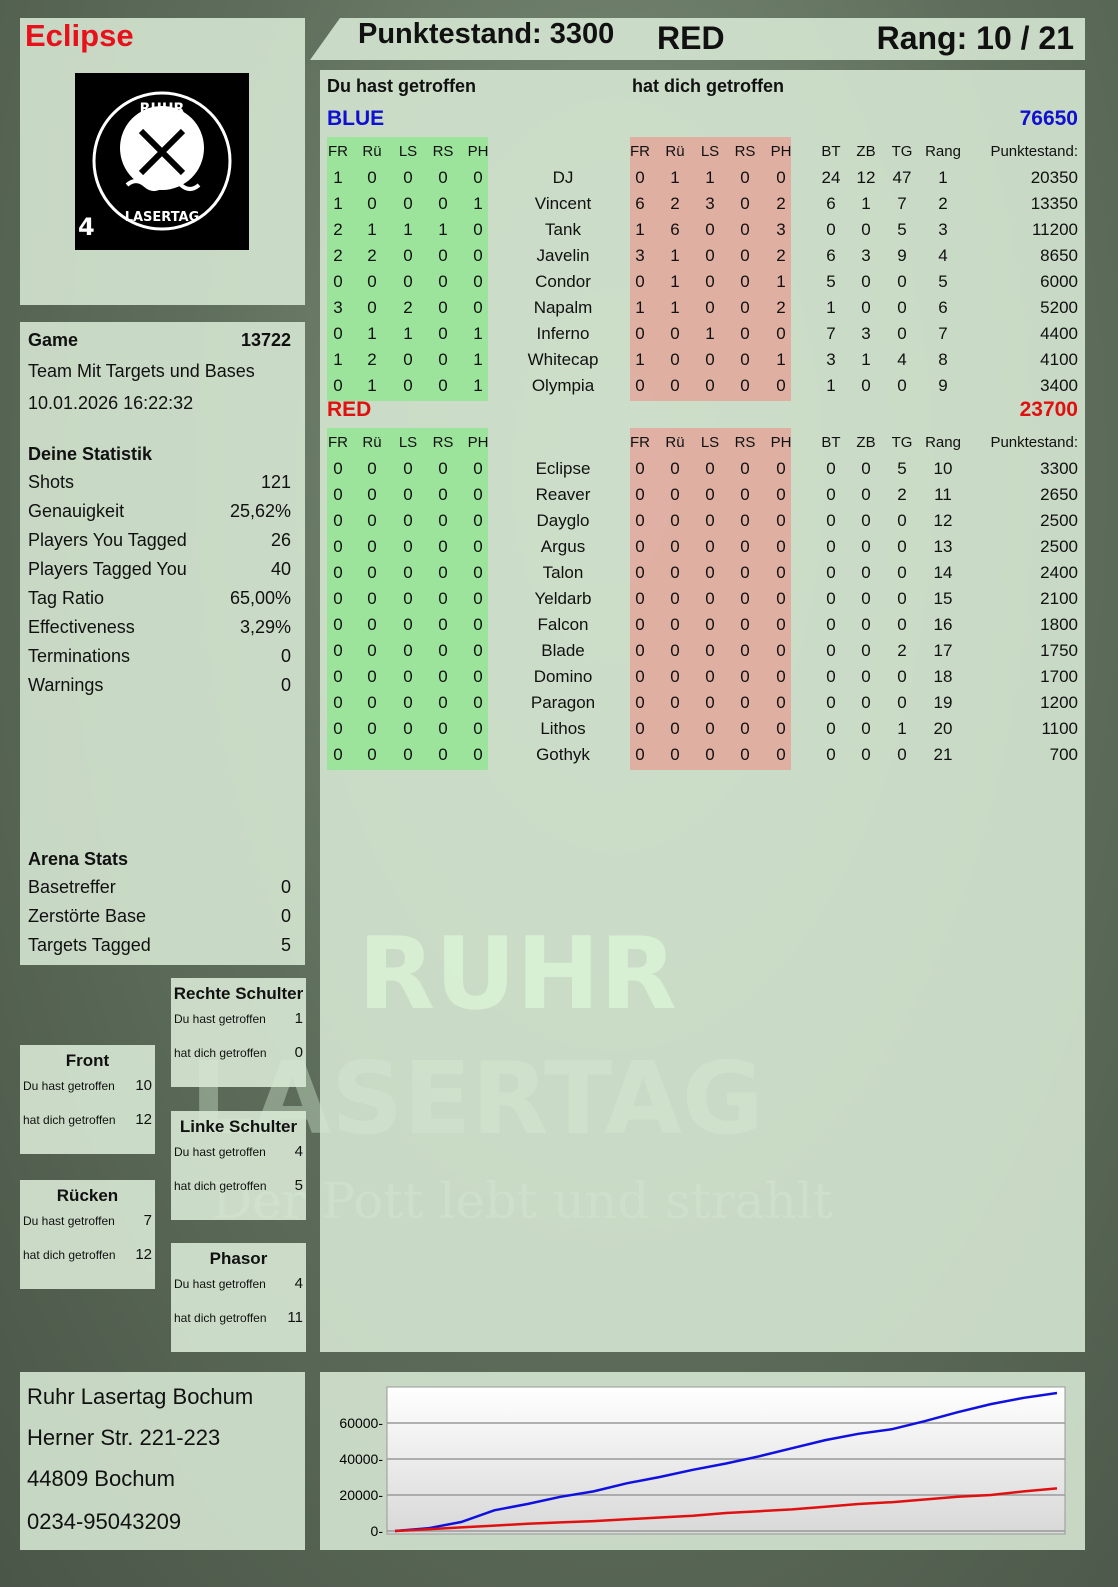 This screenshot has height=1587, width=1118. What do you see at coordinates (902, 255) in the screenshot?
I see `stat-cell: 9` at bounding box center [902, 255].